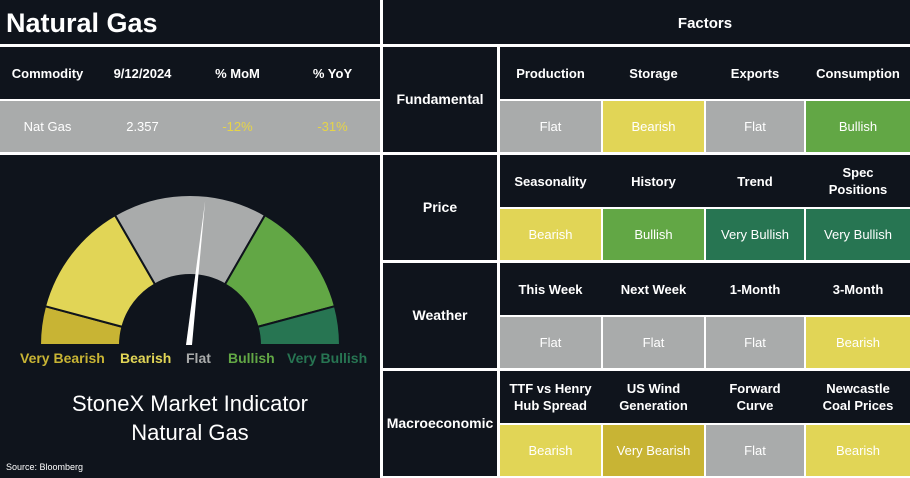 This screenshot has width=910, height=478. I want to click on title-panel, so click(190, 22).